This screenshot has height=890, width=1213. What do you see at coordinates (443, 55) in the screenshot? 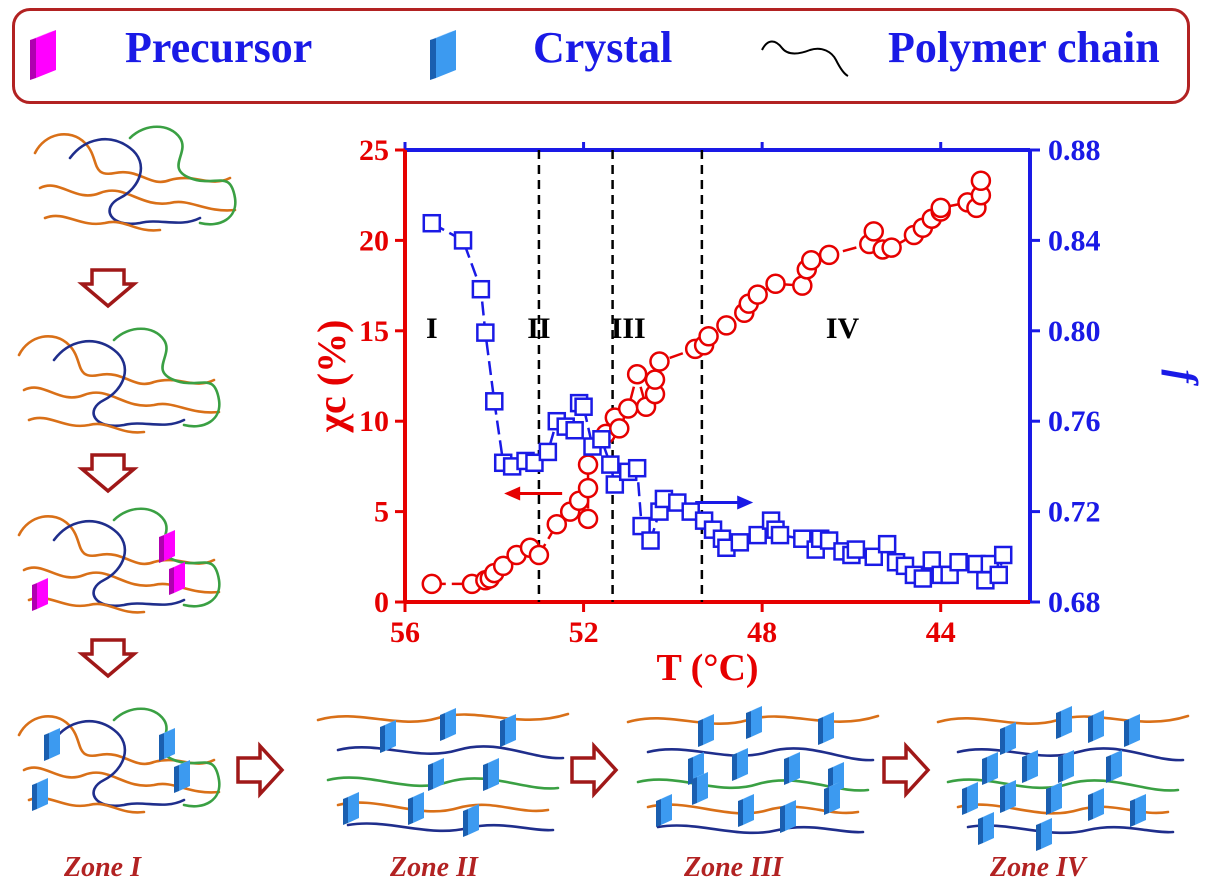
I see `crystal-legend-icon` at bounding box center [443, 55].